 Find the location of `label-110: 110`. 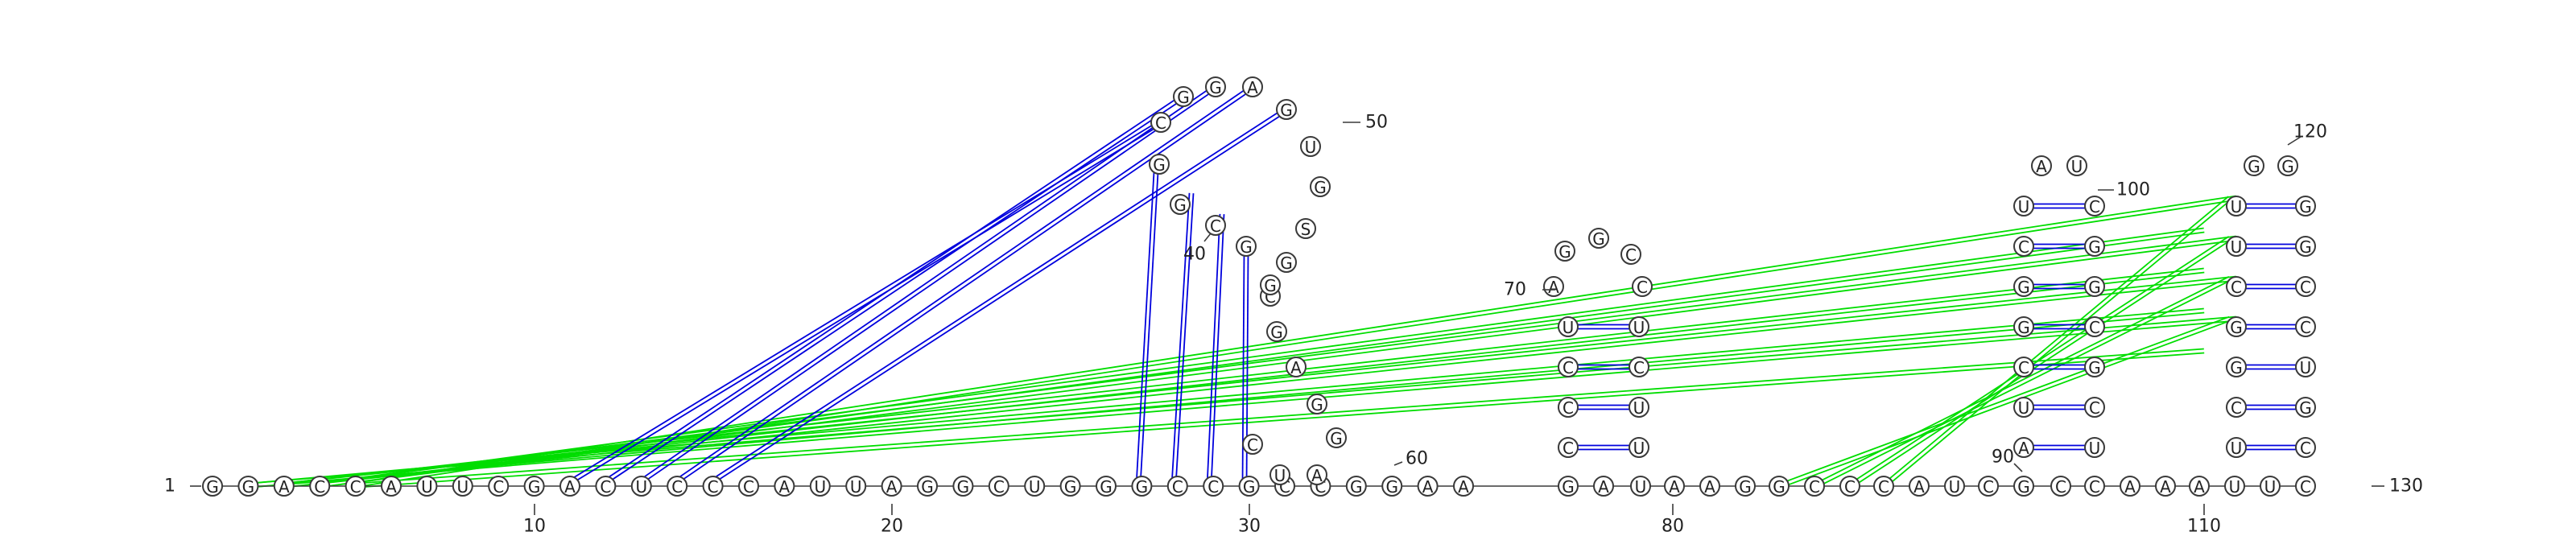

label-110: 110 is located at coordinates (2204, 526).